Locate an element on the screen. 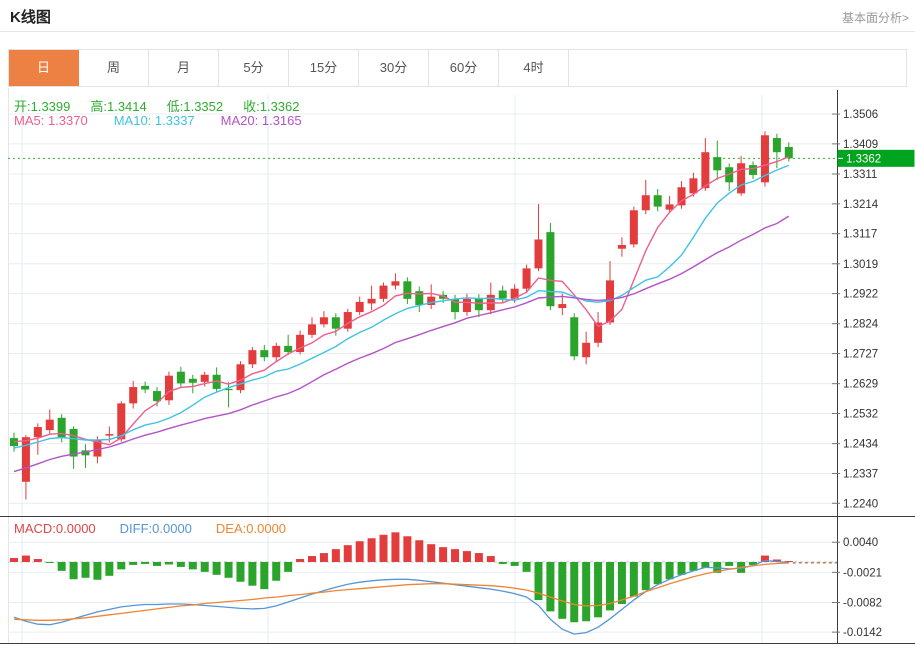 The width and height of the screenshot is (915, 647). ma5-value: MA5: 1.3370 is located at coordinates (51, 120).